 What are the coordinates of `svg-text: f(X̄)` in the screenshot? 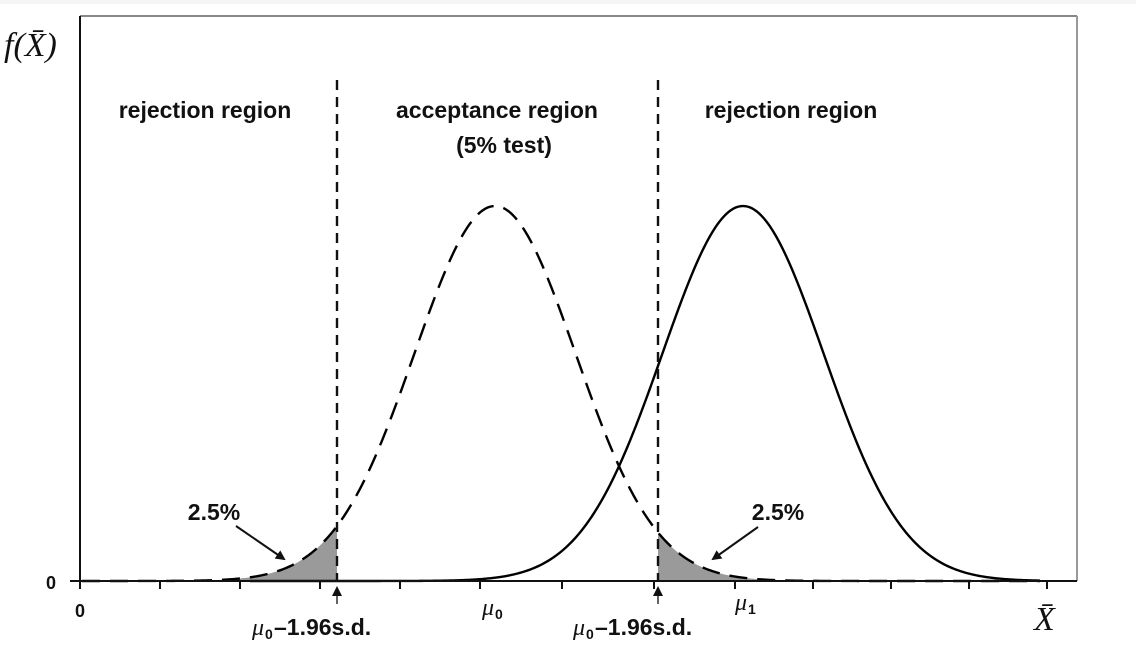 It's located at (30, 45).